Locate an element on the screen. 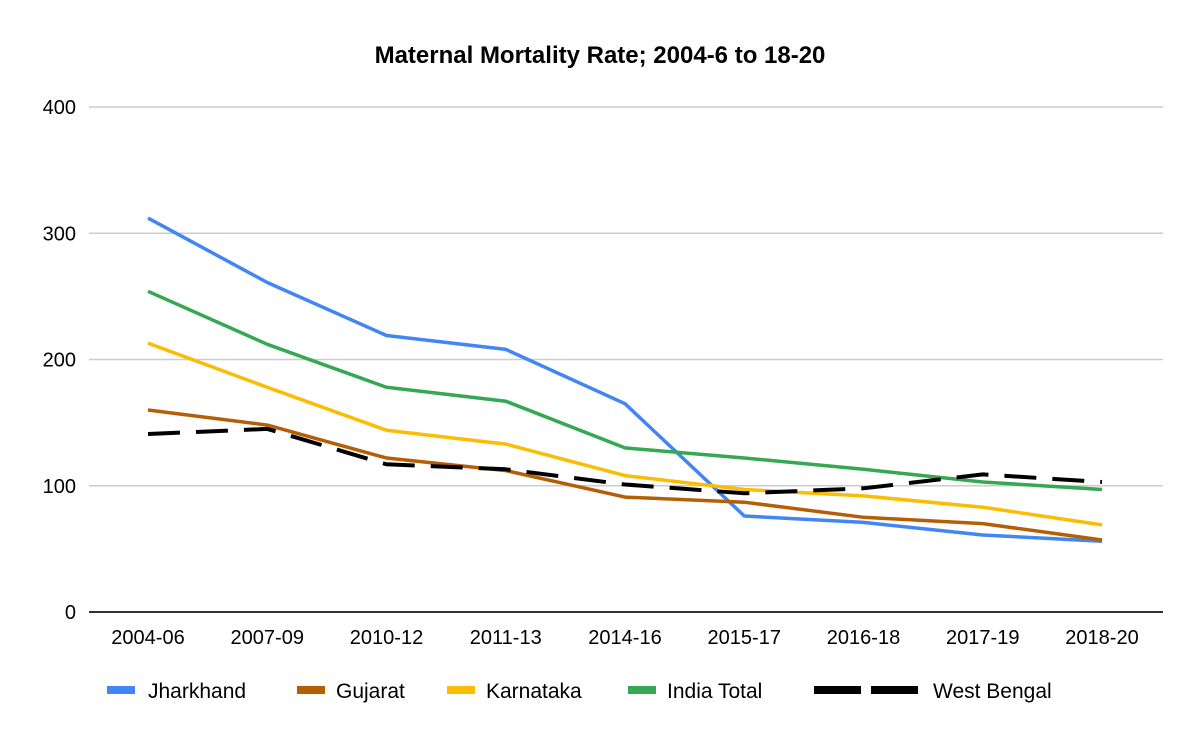 The height and width of the screenshot is (742, 1200). x-tick-label: 2017-19 is located at coordinates (982, 638).